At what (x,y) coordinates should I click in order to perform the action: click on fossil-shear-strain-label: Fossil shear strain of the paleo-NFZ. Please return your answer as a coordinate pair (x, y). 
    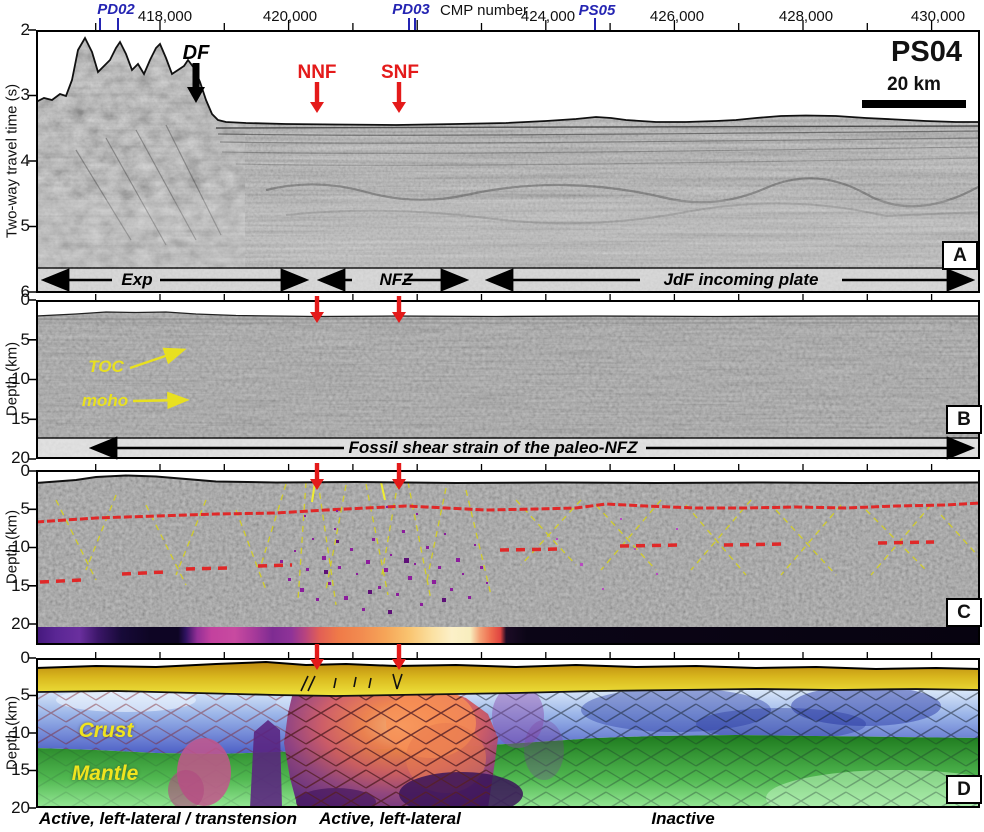
    Looking at the image, I should click on (493, 447).